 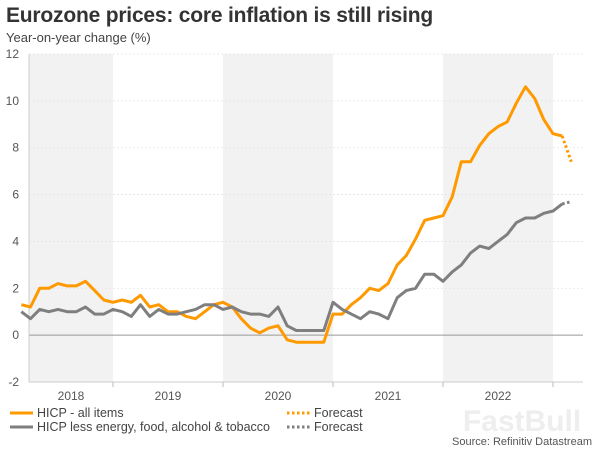 I want to click on y-tick-label: 12, so click(x=13, y=54).